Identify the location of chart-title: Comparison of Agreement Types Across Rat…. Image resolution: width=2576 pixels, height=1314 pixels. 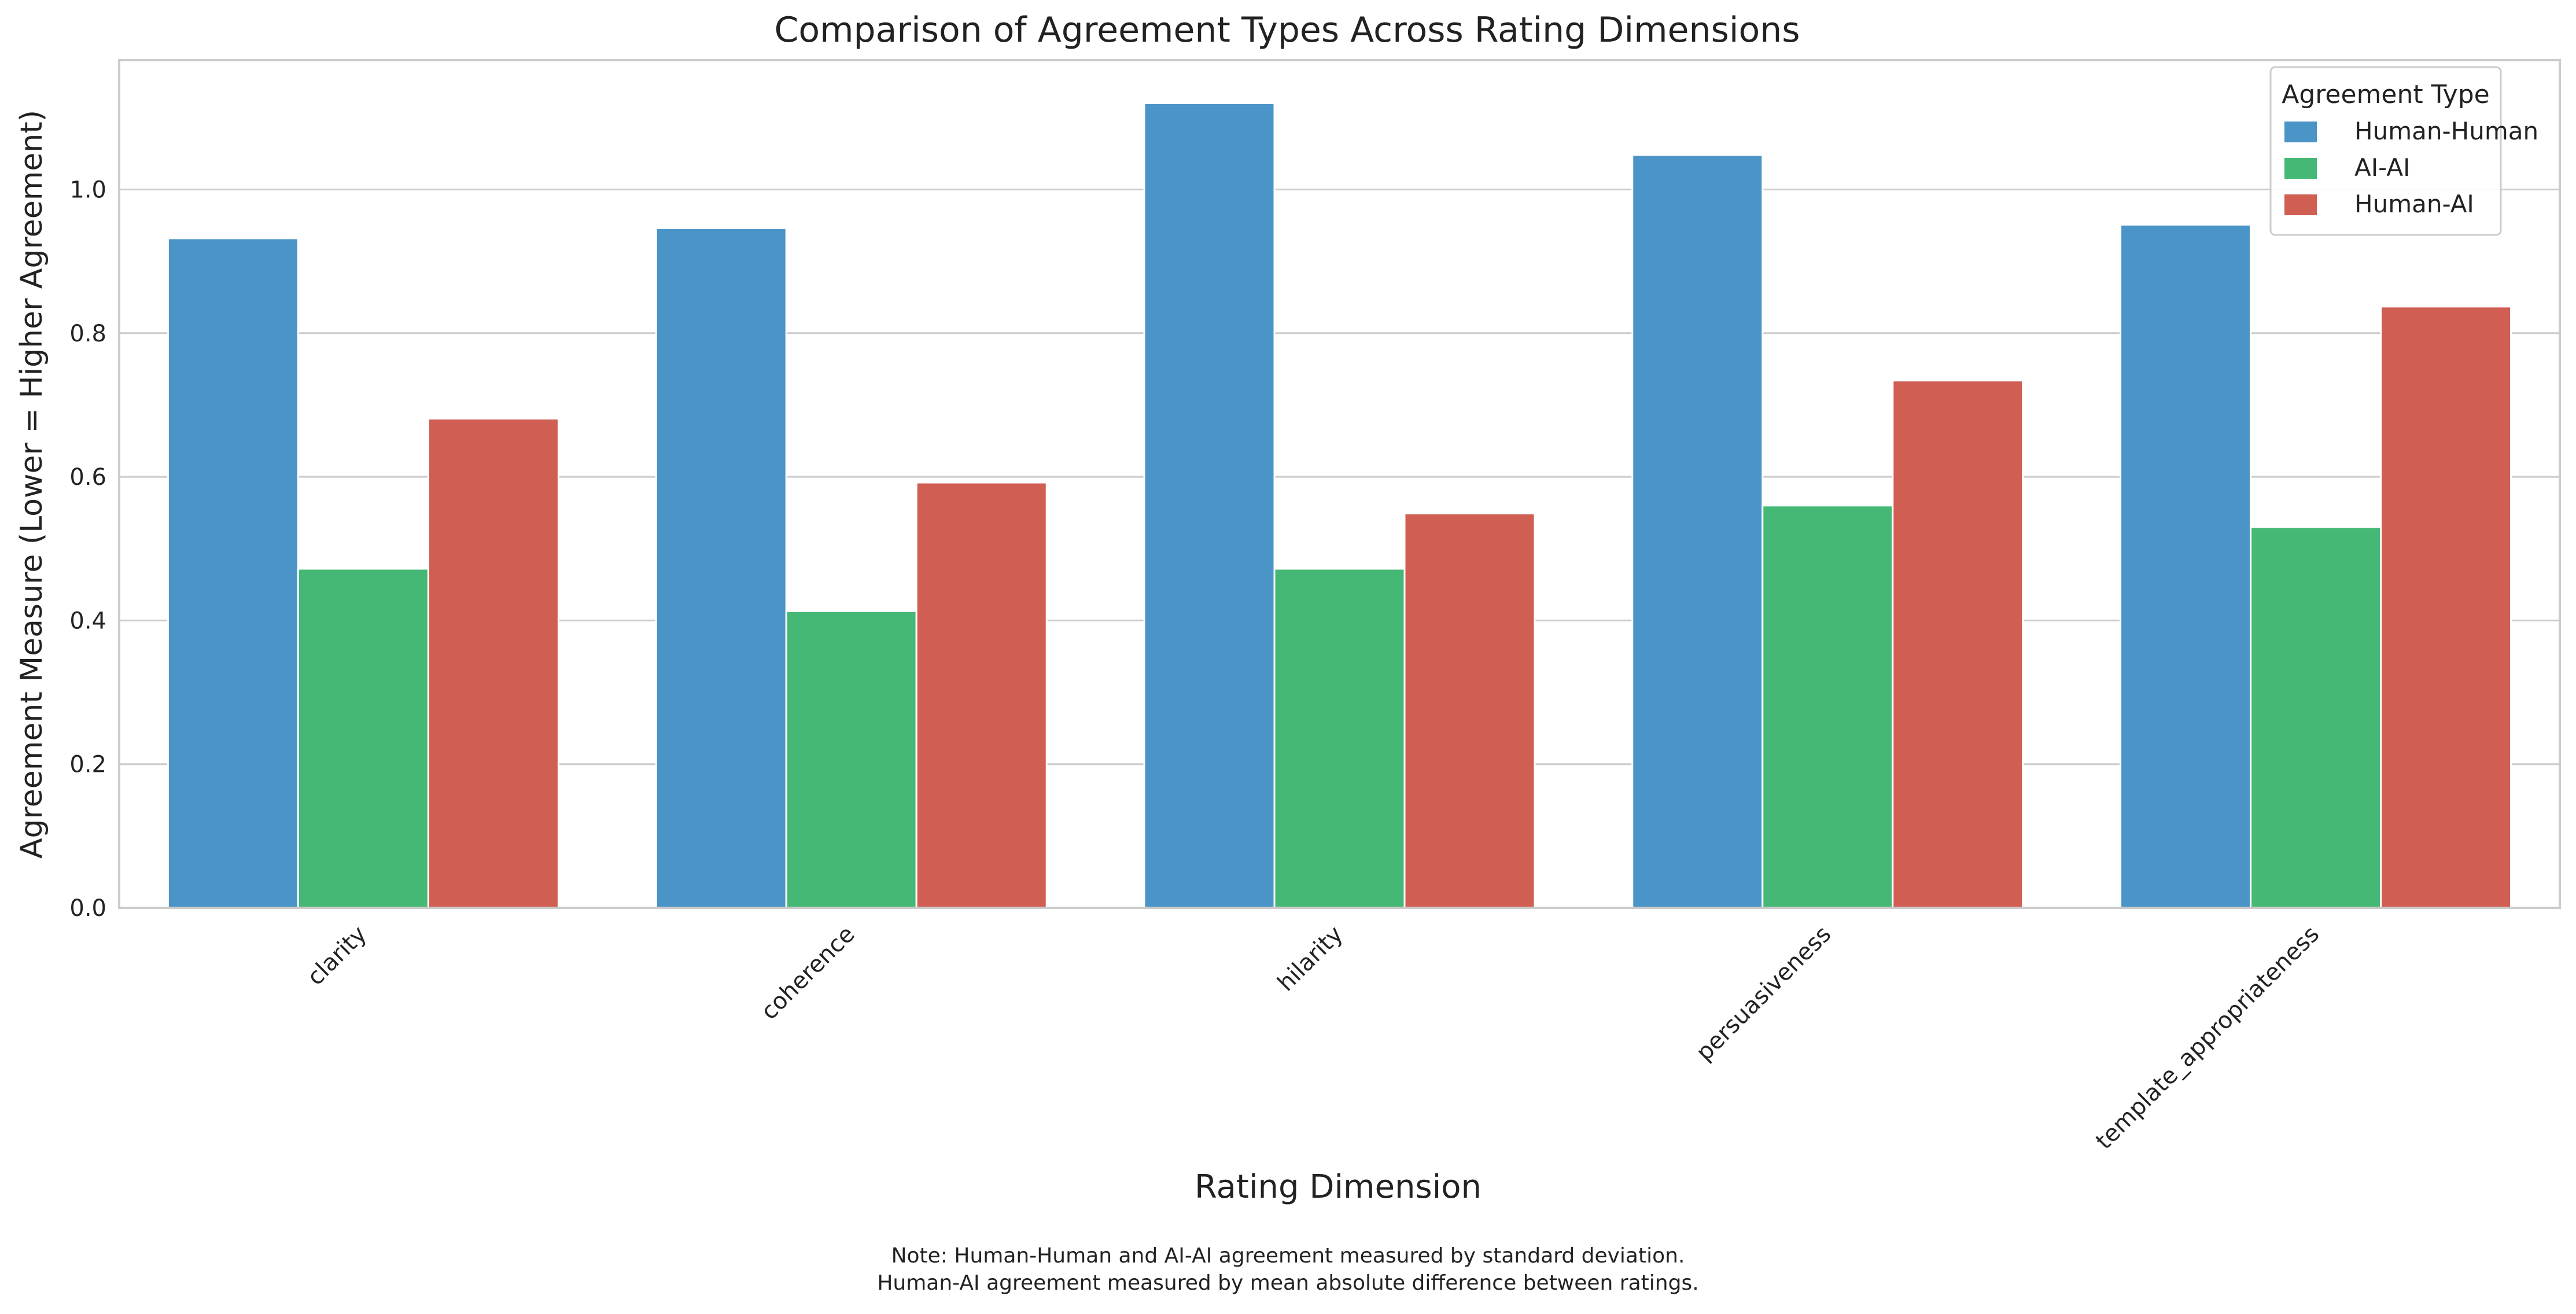
(1287, 30).